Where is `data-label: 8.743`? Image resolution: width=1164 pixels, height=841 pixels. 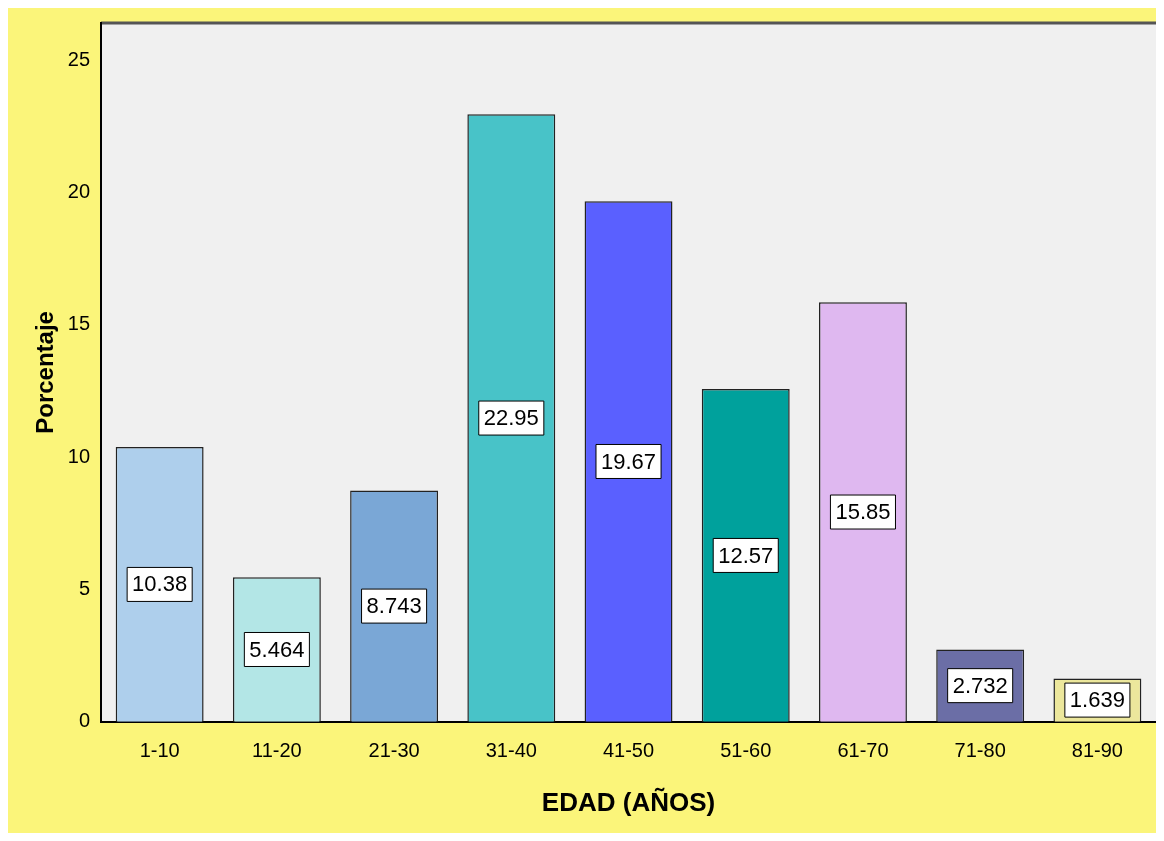 data-label: 8.743 is located at coordinates (394, 606).